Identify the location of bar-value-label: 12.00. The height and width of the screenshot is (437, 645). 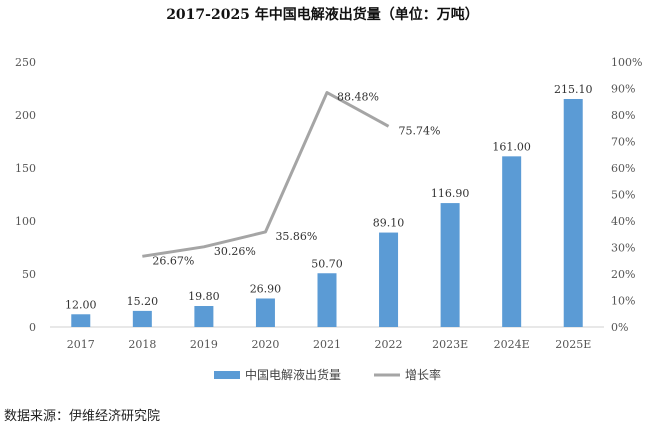
(81, 304).